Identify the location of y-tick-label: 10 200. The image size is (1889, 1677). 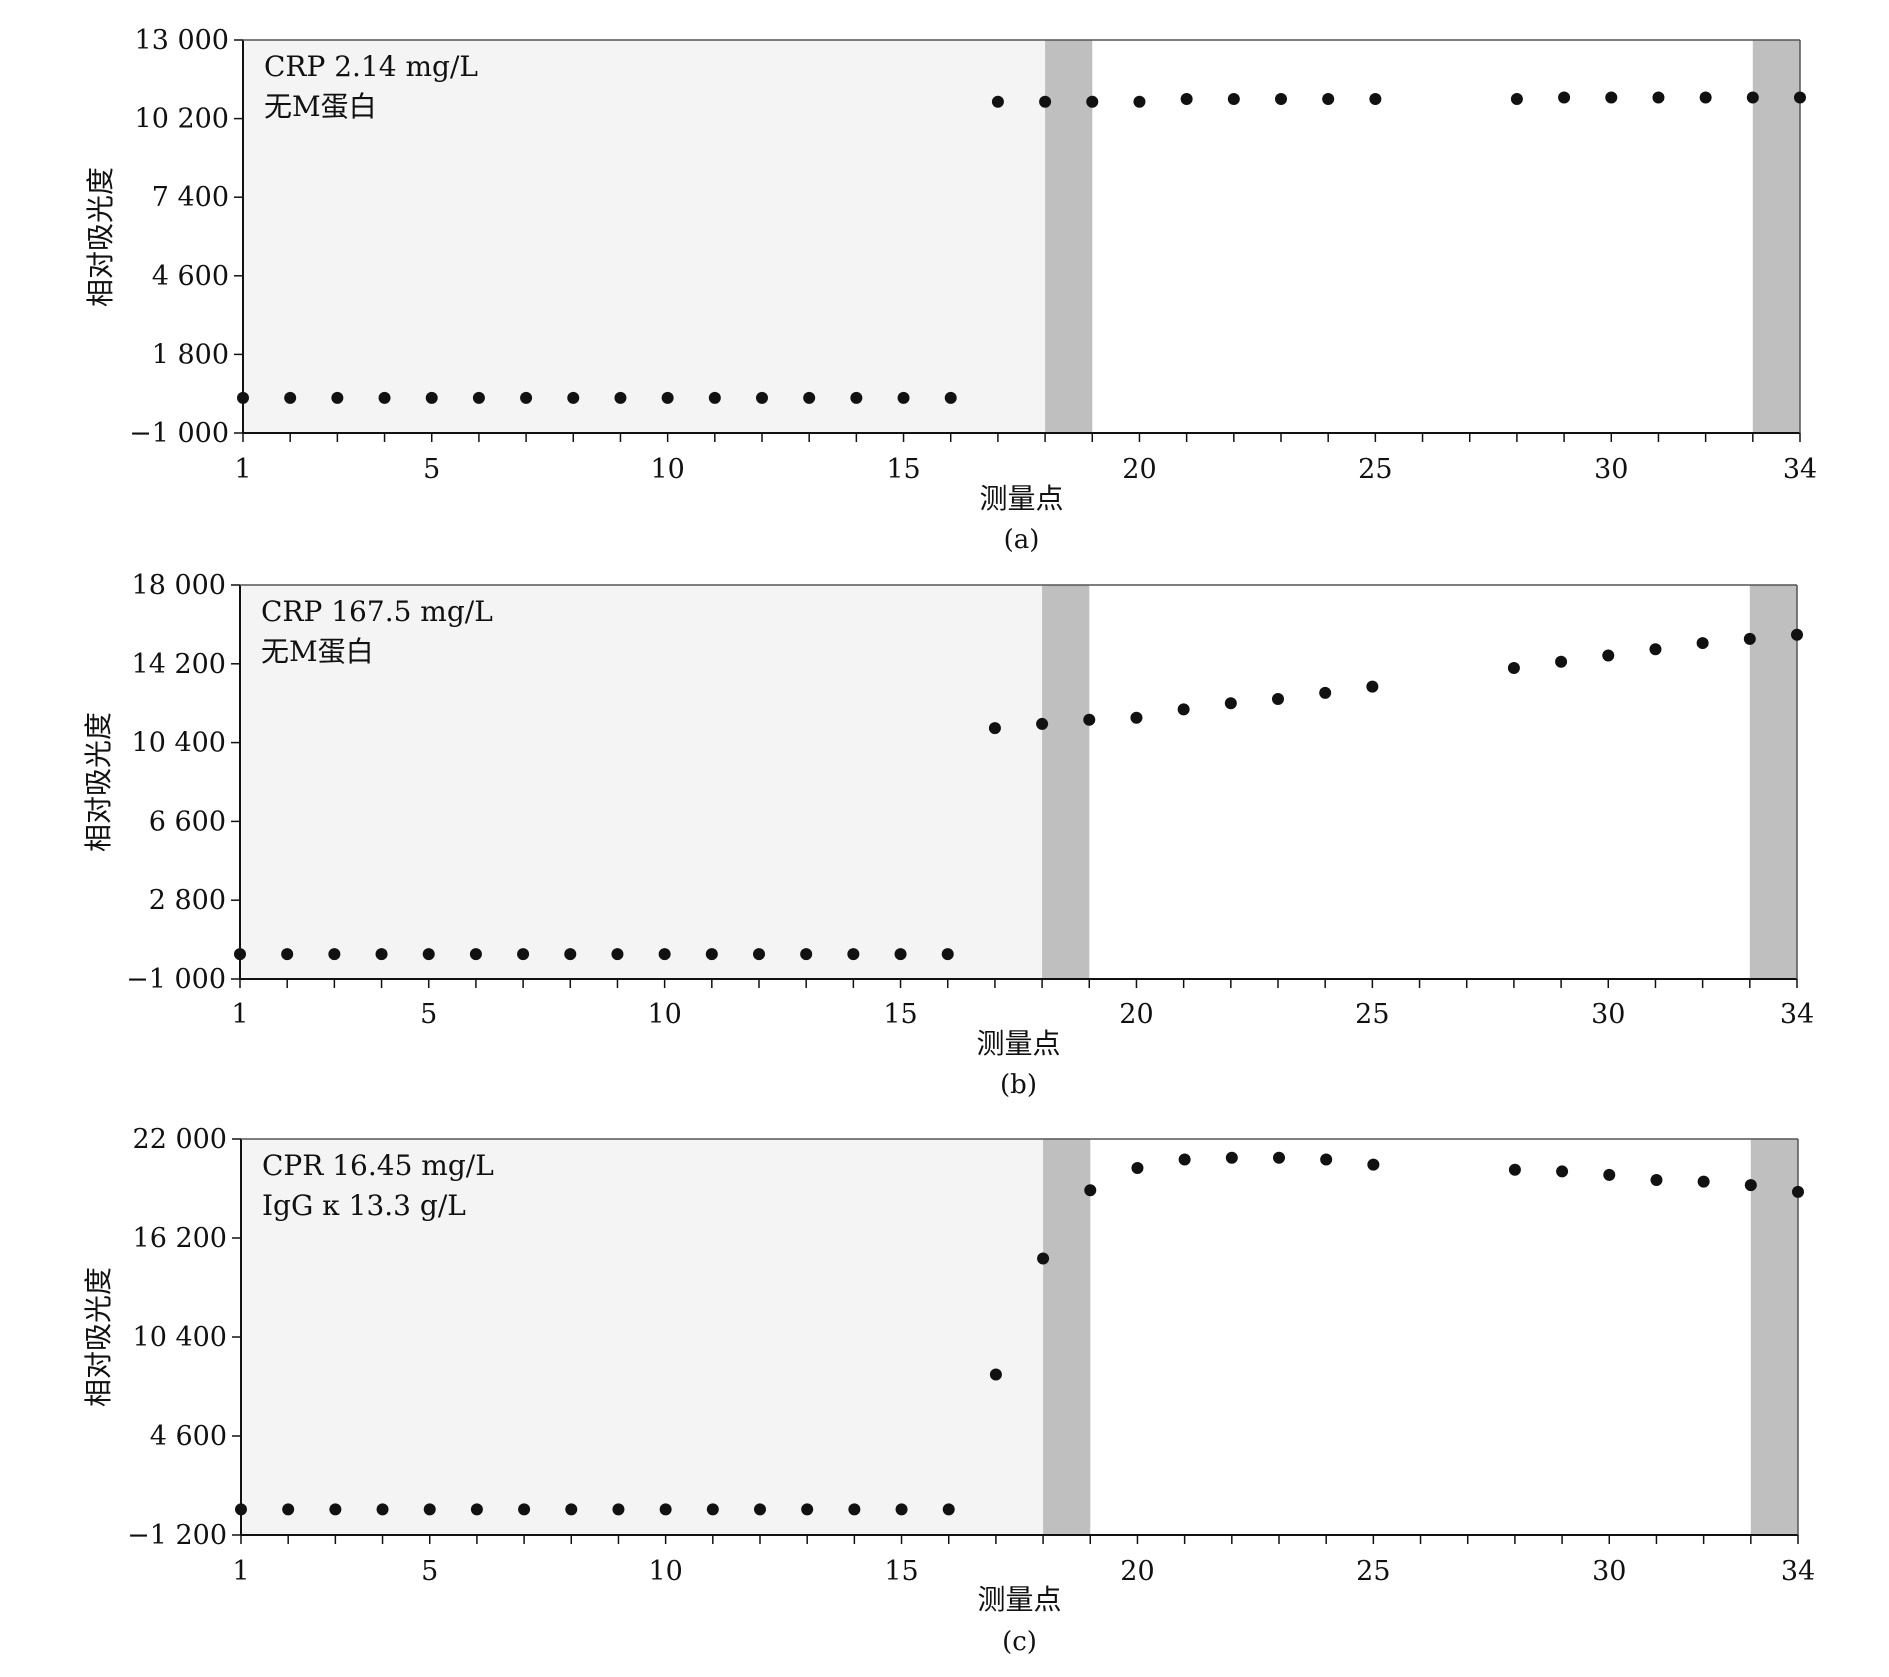
(182, 119).